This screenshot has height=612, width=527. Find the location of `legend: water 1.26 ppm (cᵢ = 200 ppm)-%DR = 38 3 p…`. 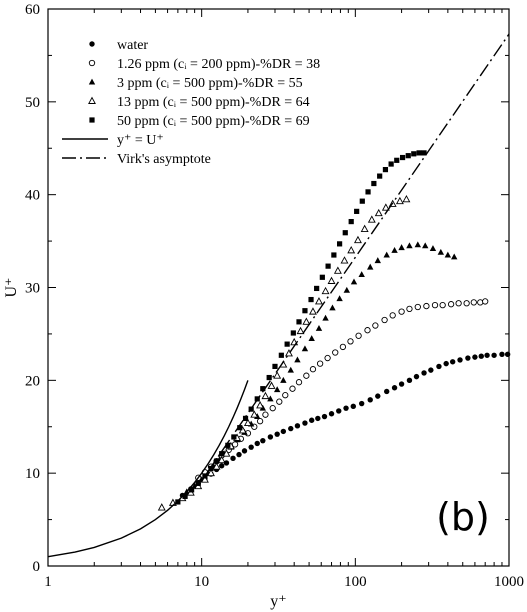

legend: water 1.26 ppm (cᵢ = 200 ppm)-%DR = 38 3 p… is located at coordinates (191, 102).